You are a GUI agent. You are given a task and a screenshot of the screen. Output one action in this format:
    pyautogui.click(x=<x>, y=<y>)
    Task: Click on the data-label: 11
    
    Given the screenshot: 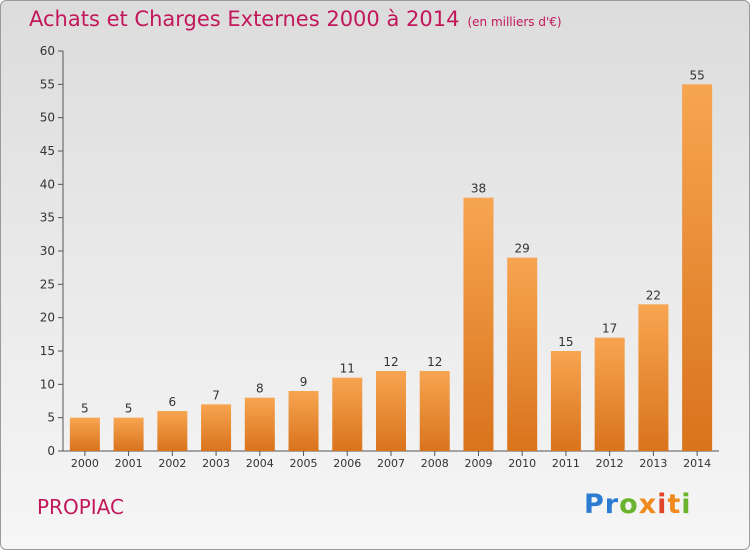 What is the action you would take?
    pyautogui.click(x=347, y=369)
    